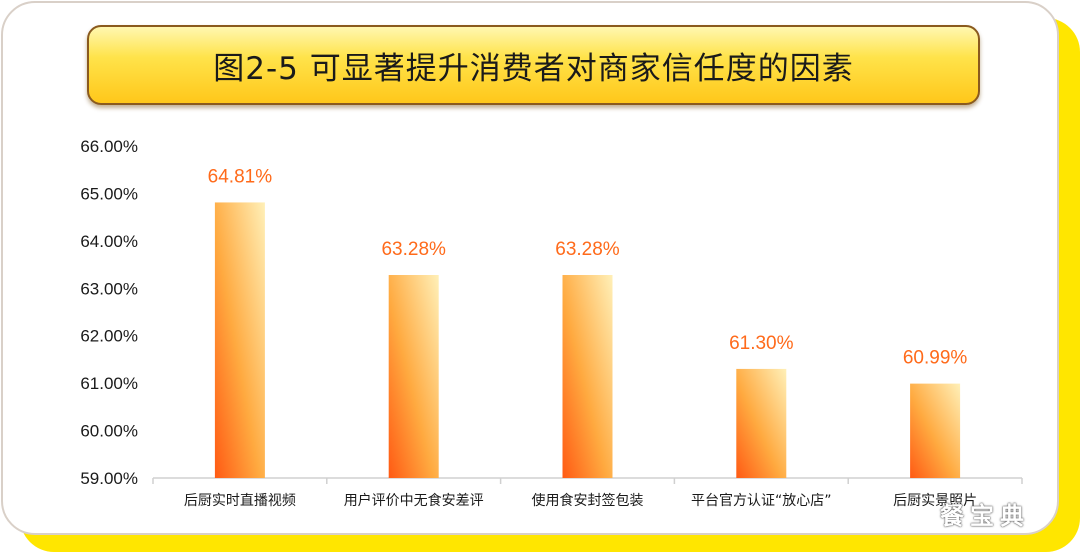 The height and width of the screenshot is (554, 1080). Describe the element at coordinates (109, 383) in the screenshot. I see `y-tick-label: 61.00%` at that location.